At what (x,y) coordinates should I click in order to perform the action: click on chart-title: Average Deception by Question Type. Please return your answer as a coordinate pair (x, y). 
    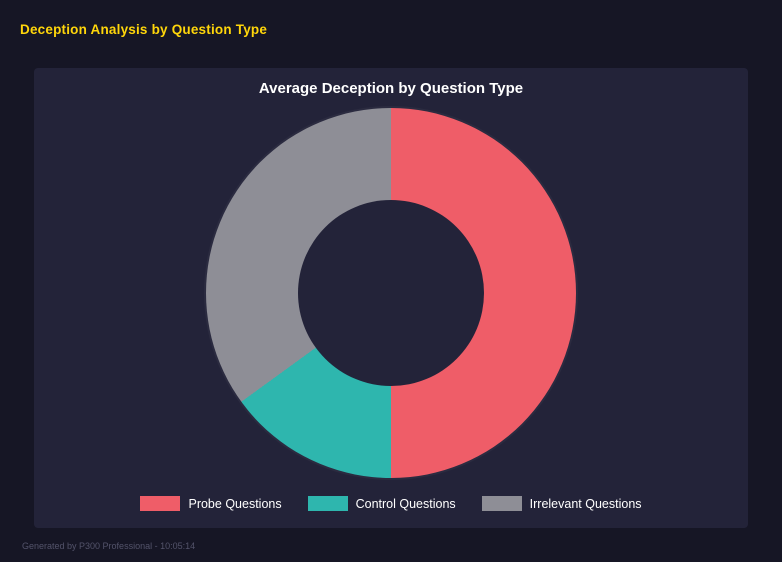
    Looking at the image, I should click on (391, 88).